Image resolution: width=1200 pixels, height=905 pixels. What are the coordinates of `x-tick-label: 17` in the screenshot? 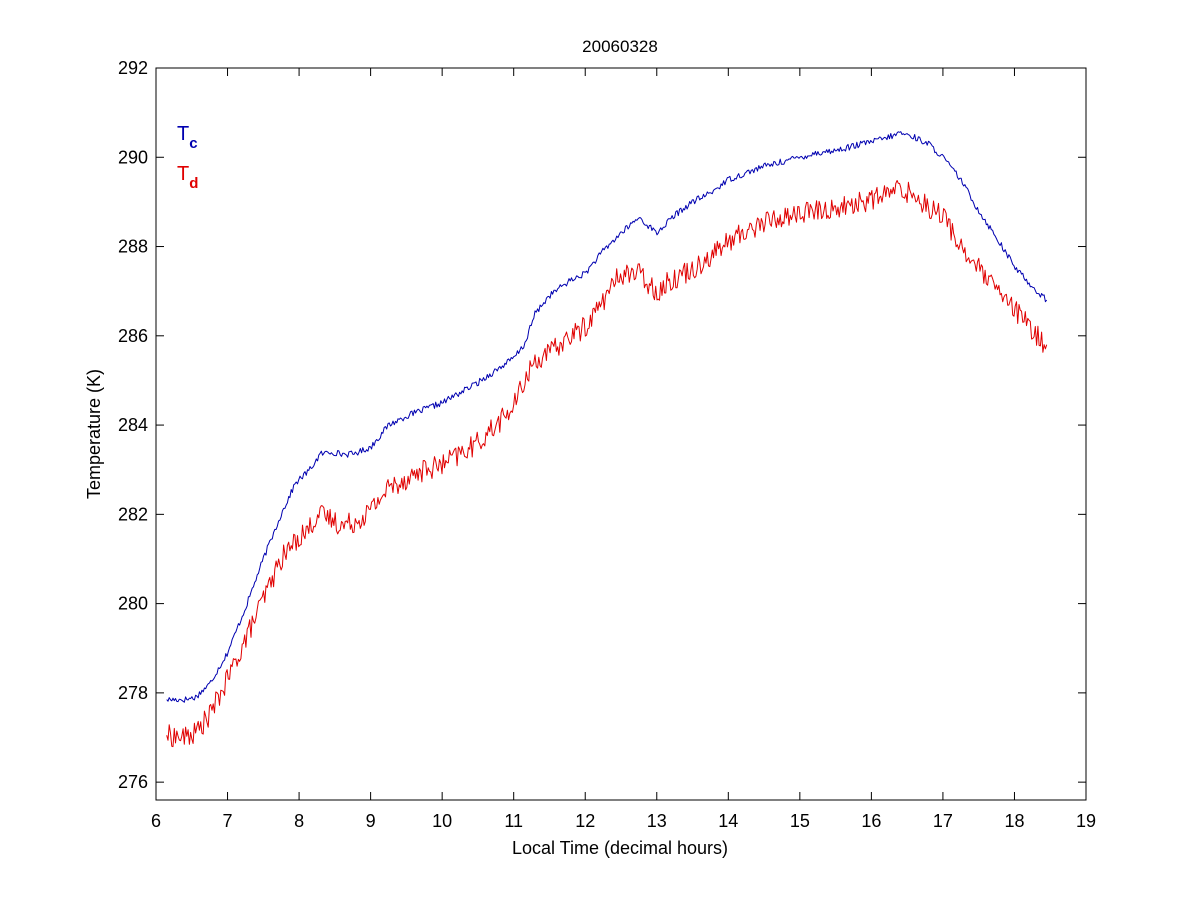 It's located at (943, 821).